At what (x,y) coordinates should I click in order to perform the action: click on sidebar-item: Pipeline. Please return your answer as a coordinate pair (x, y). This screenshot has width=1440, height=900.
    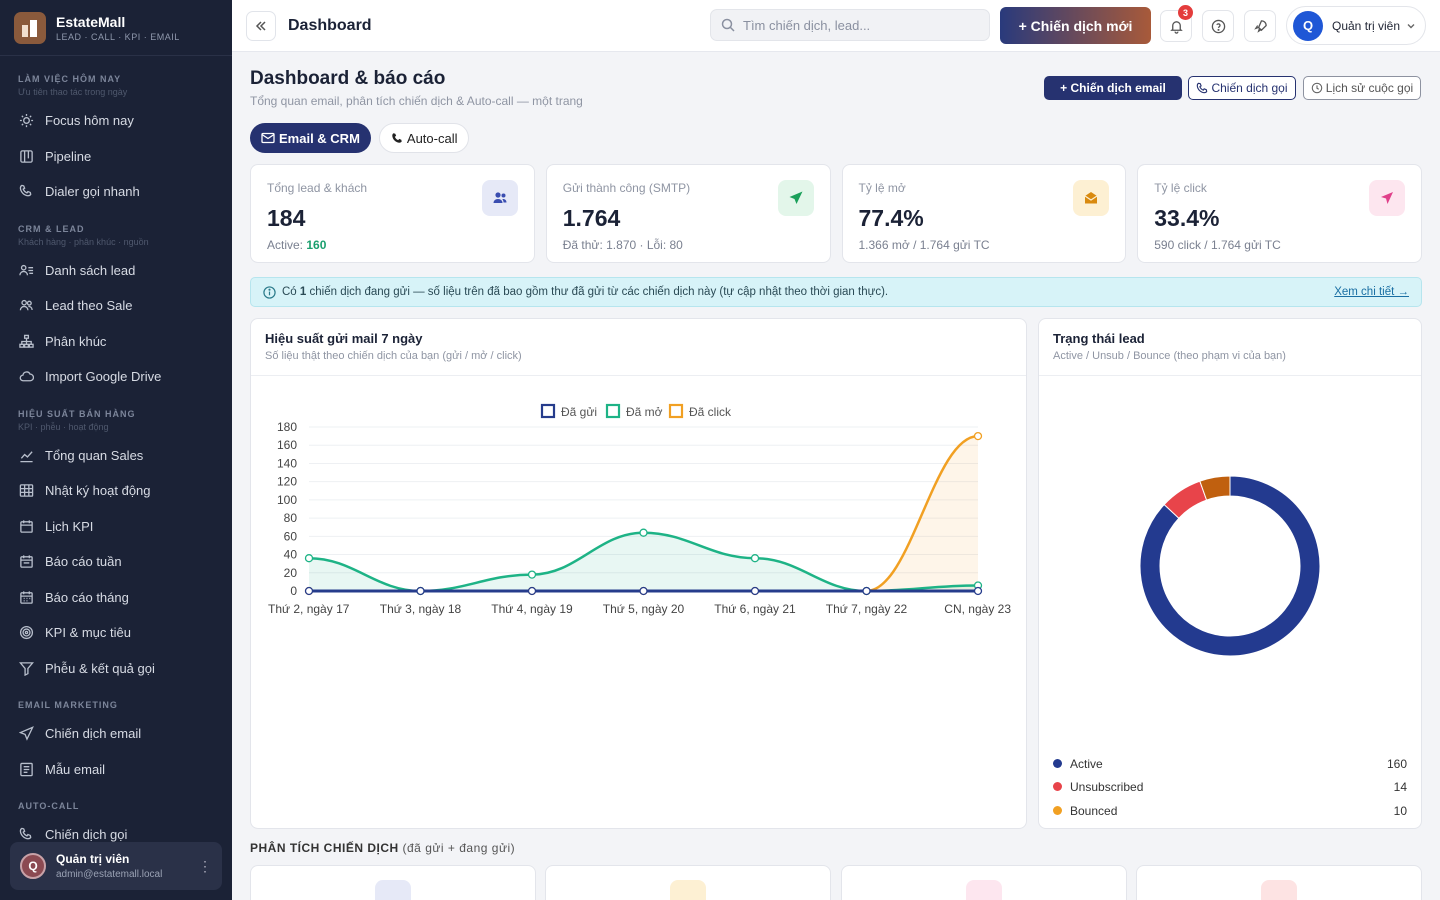
    Looking at the image, I should click on (116, 157).